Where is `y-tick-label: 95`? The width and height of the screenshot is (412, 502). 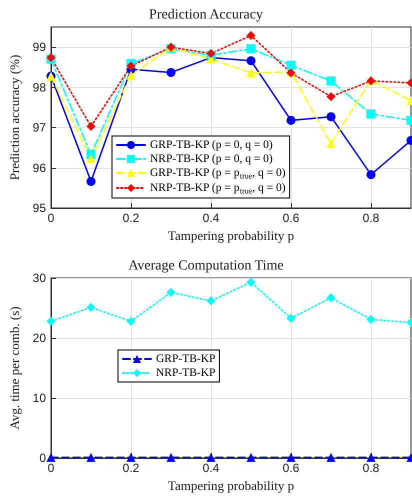
y-tick-label: 95 is located at coordinates (39, 208).